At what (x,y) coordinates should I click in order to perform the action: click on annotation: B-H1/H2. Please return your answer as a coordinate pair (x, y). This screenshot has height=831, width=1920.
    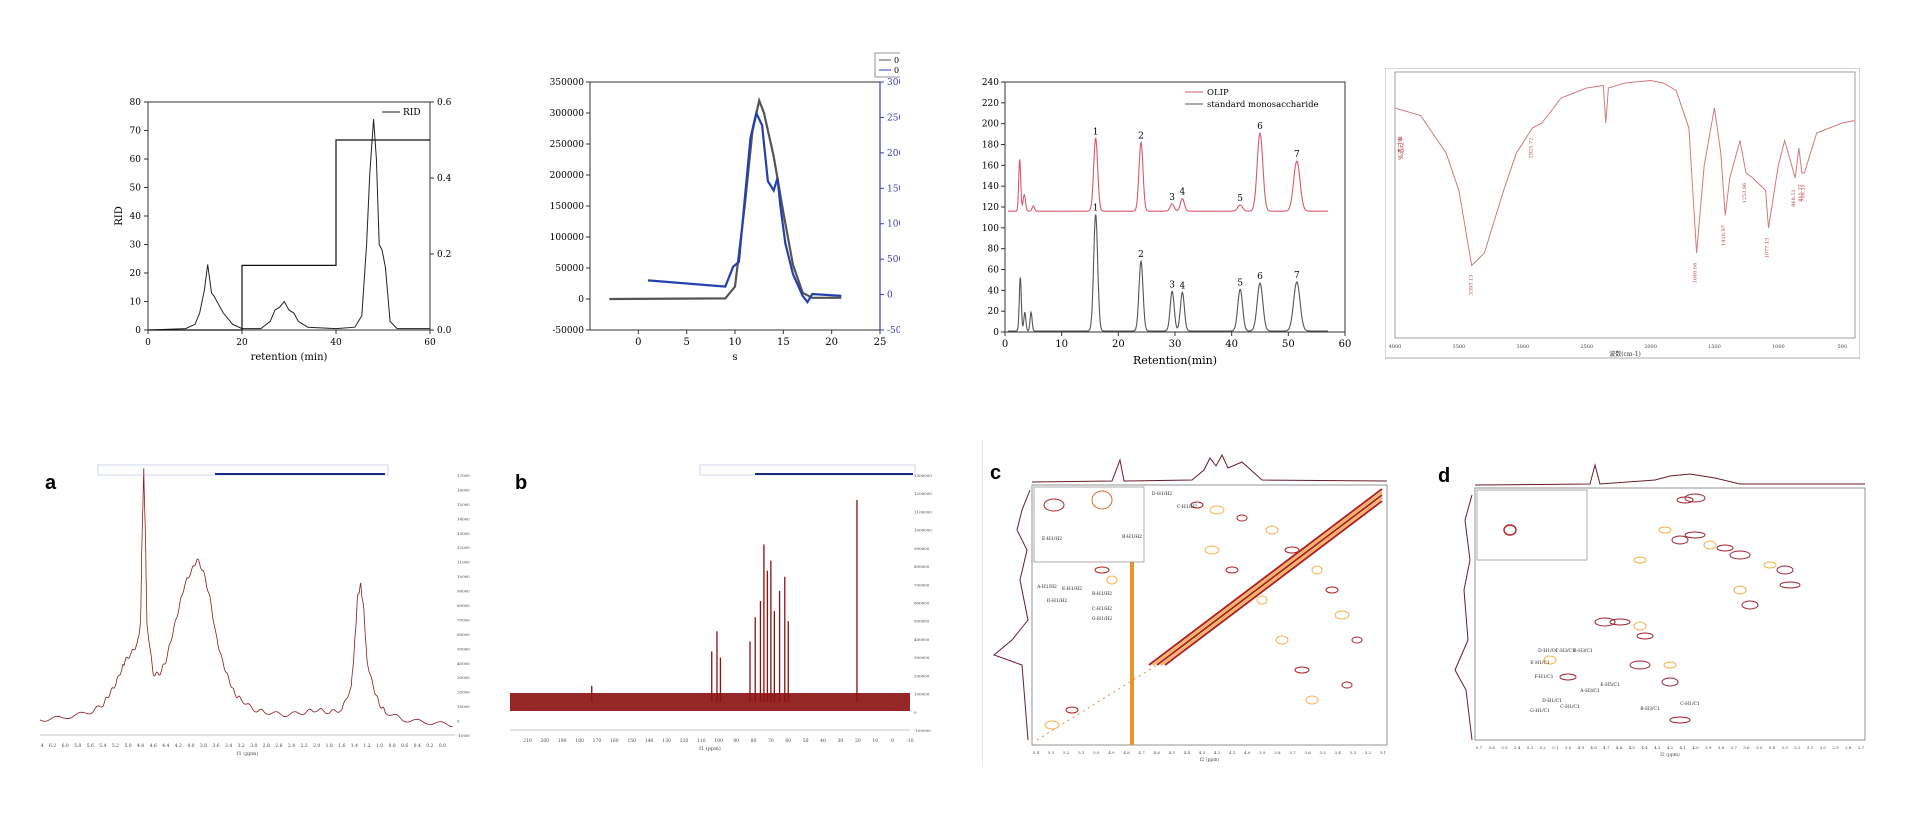
    Looking at the image, I should click on (1102, 594).